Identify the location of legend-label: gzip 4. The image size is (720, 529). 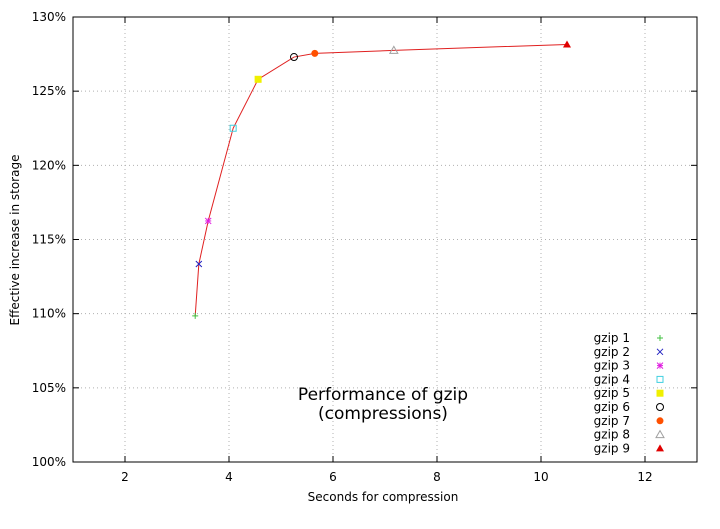
(612, 379).